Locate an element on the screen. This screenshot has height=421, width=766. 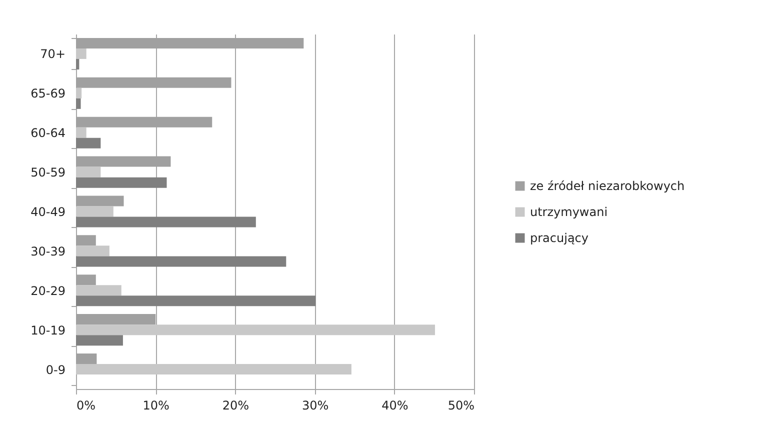
legend-label: ze źródeł niezarobkowych is located at coordinates (607, 186).